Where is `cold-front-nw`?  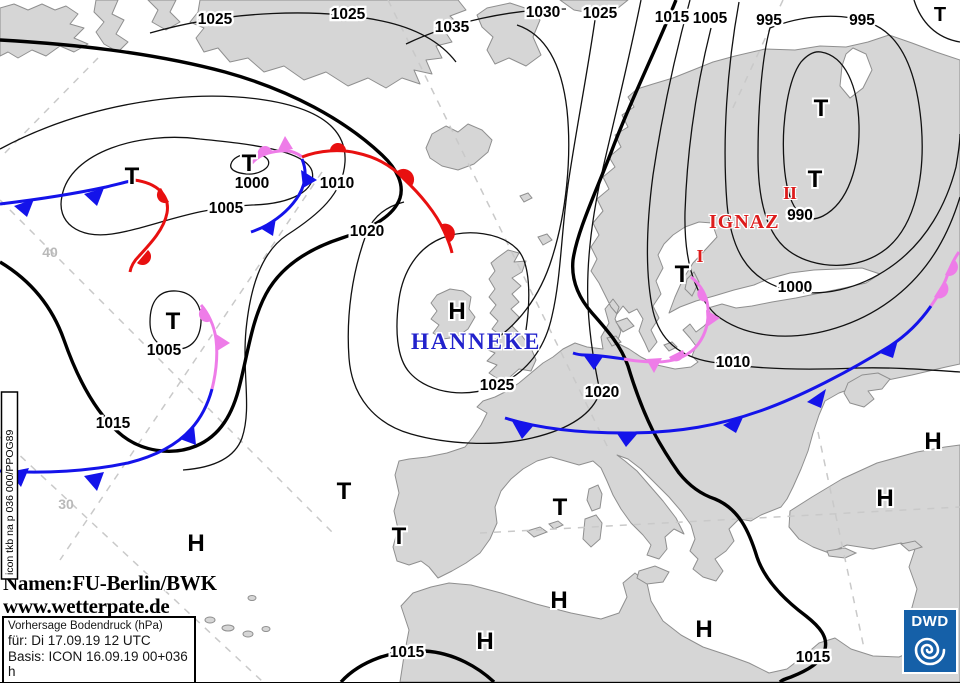
cold-front-nw is located at coordinates (278, 195).